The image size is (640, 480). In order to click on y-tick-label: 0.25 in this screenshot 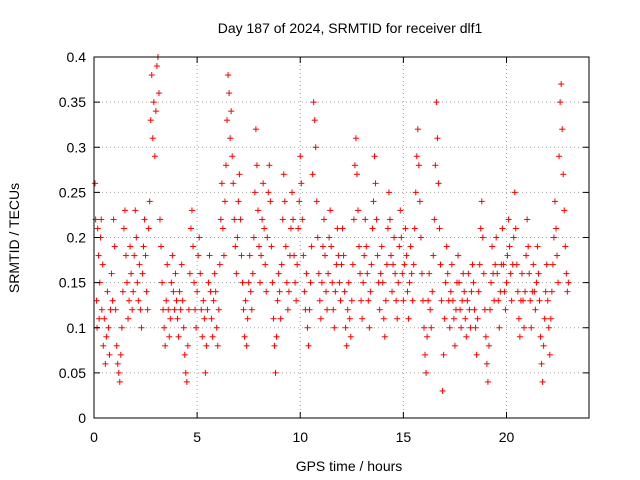, I will do `click(72, 192)`.